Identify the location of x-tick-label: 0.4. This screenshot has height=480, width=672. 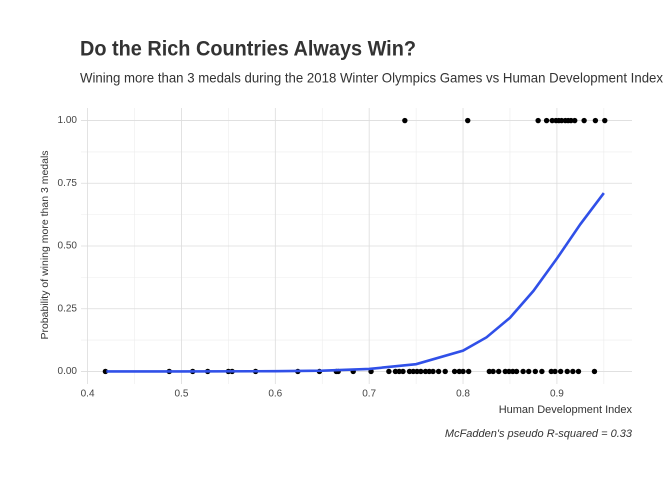
(88, 394).